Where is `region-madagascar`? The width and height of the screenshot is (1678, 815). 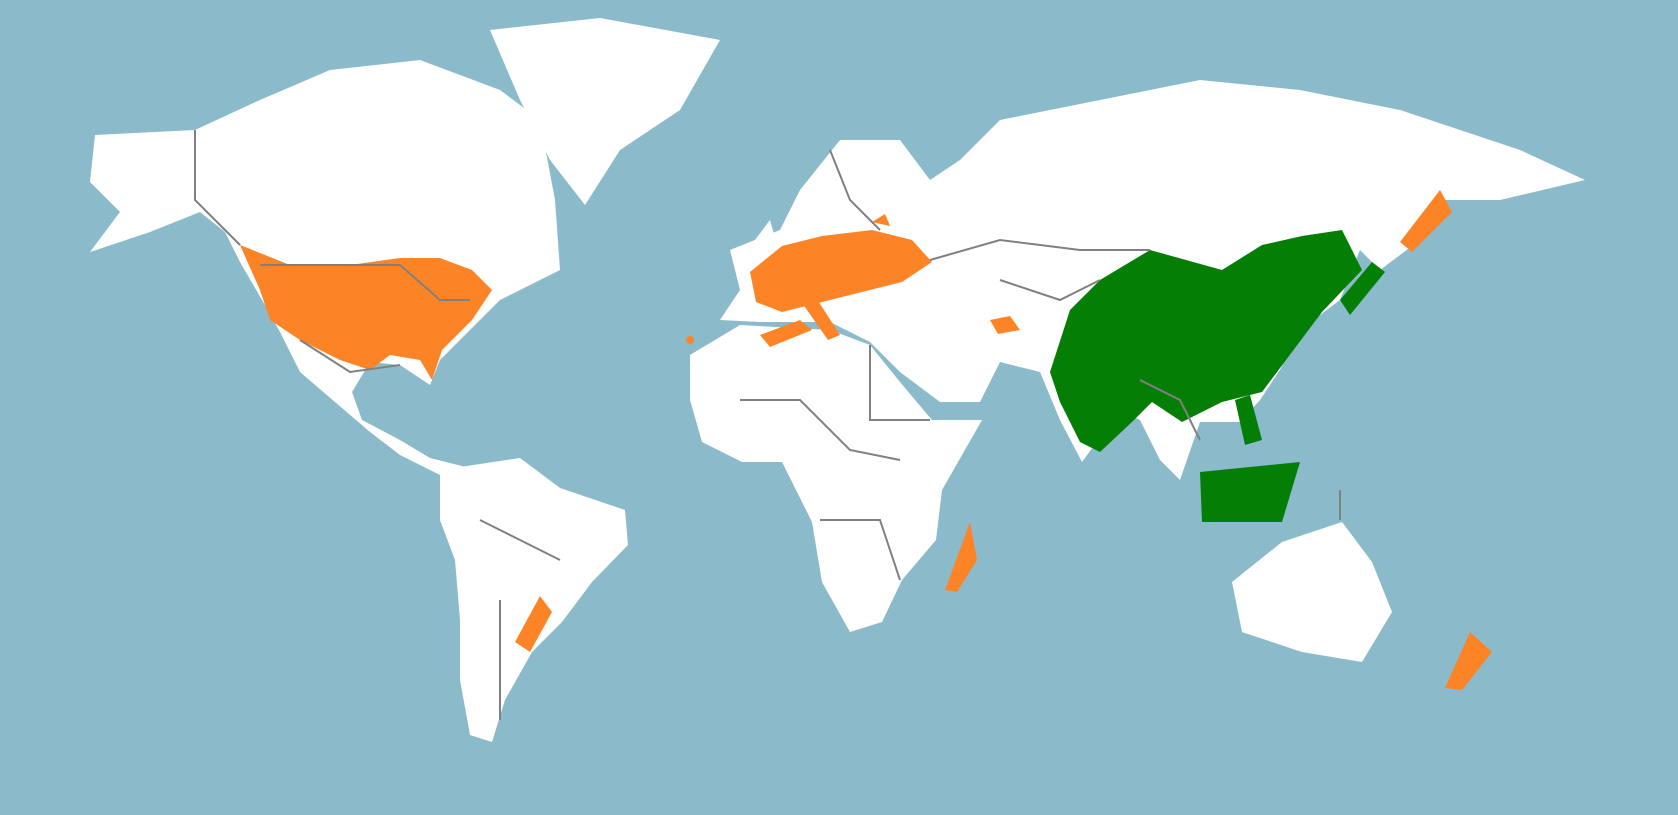
region-madagascar is located at coordinates (961, 557).